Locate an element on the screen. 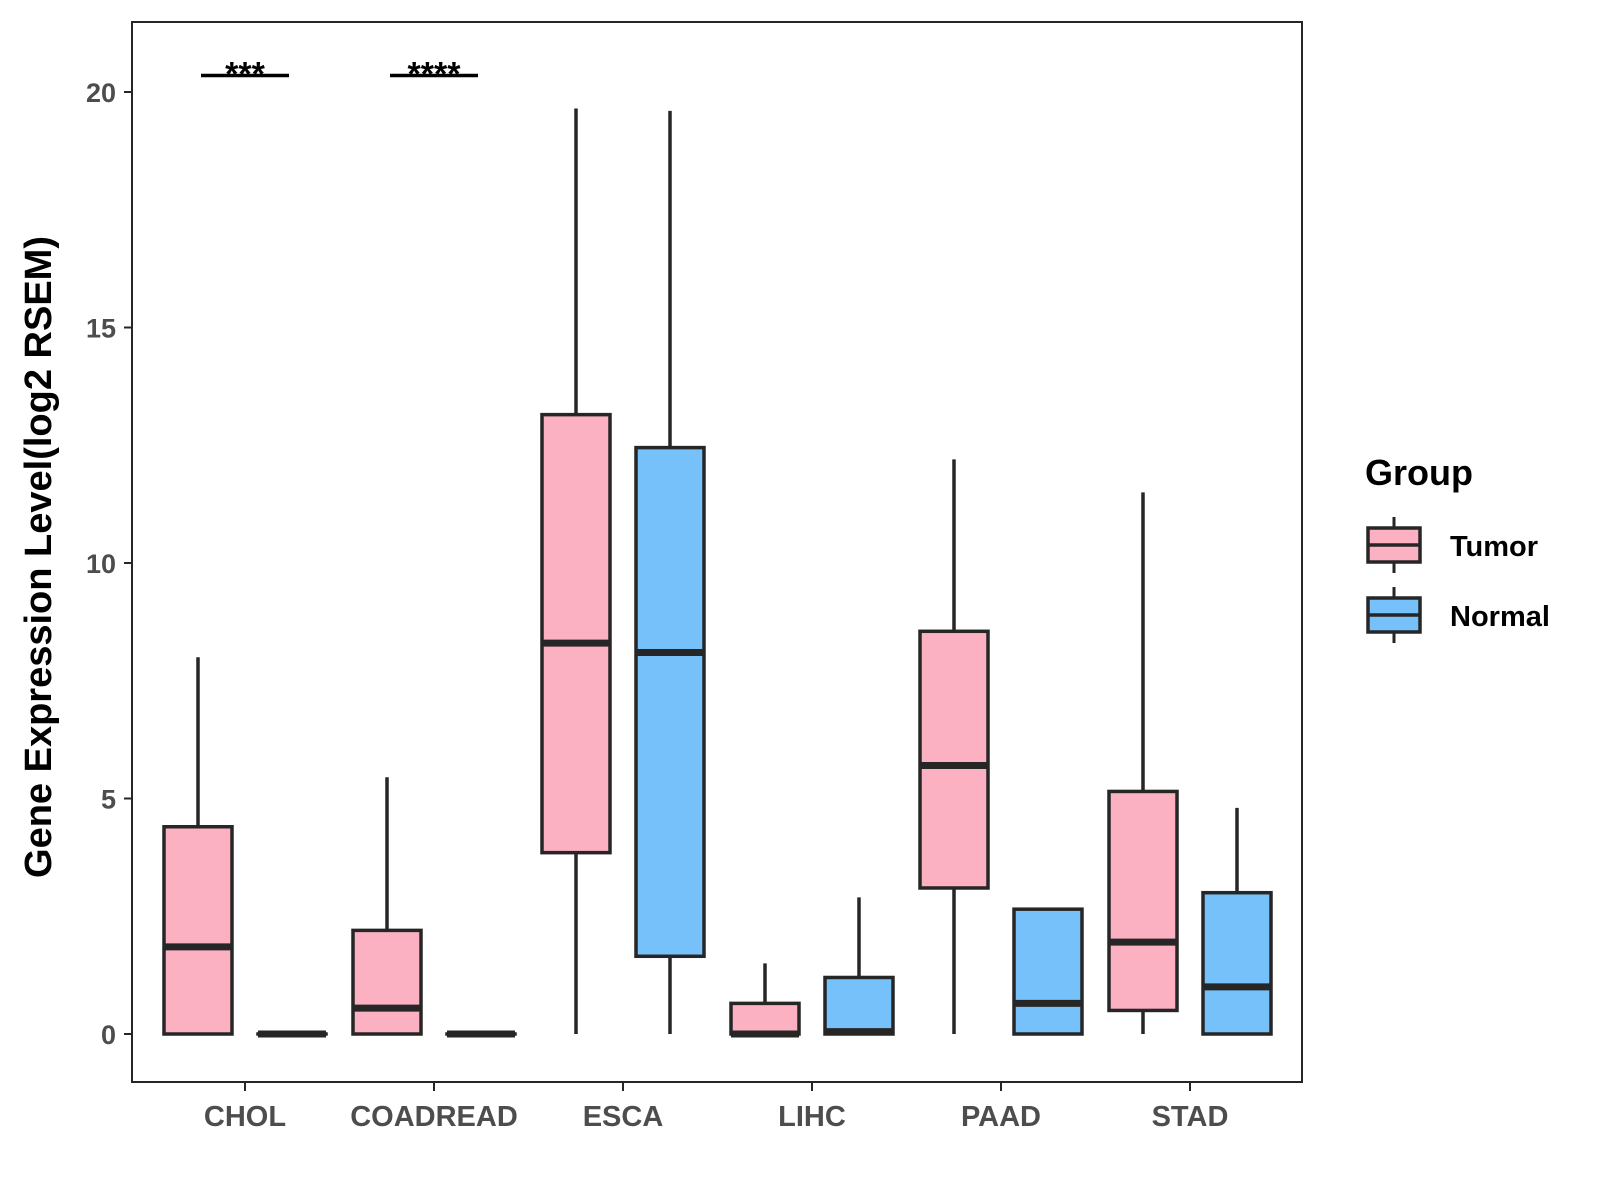 This screenshot has height=1200, width=1600. legend-item-normal: Normal is located at coordinates (1458, 615).